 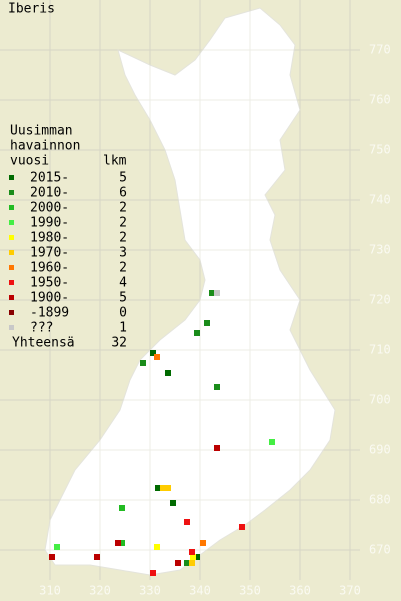 What do you see at coordinates (31, 9) in the screenshot?
I see `map-title: Iberis` at bounding box center [31, 9].